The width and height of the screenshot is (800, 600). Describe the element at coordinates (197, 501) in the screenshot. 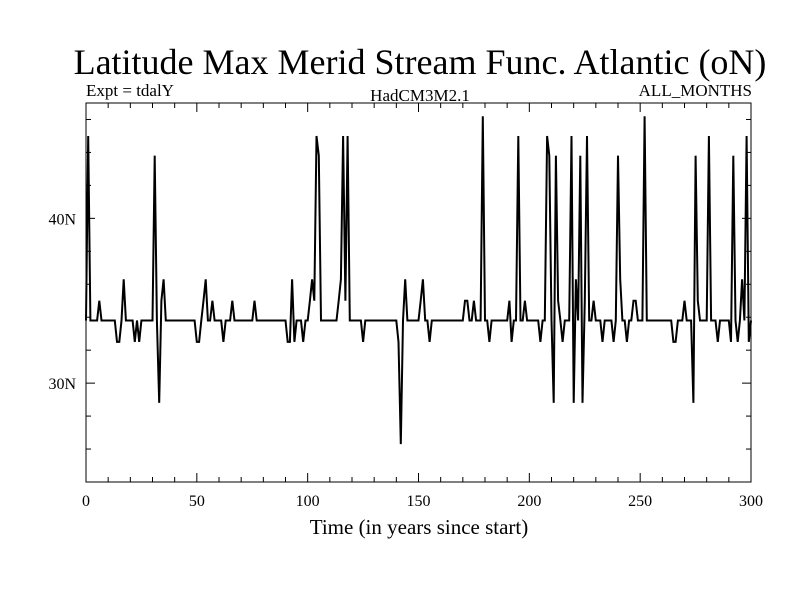

I see `x-tick-label: 50` at that location.